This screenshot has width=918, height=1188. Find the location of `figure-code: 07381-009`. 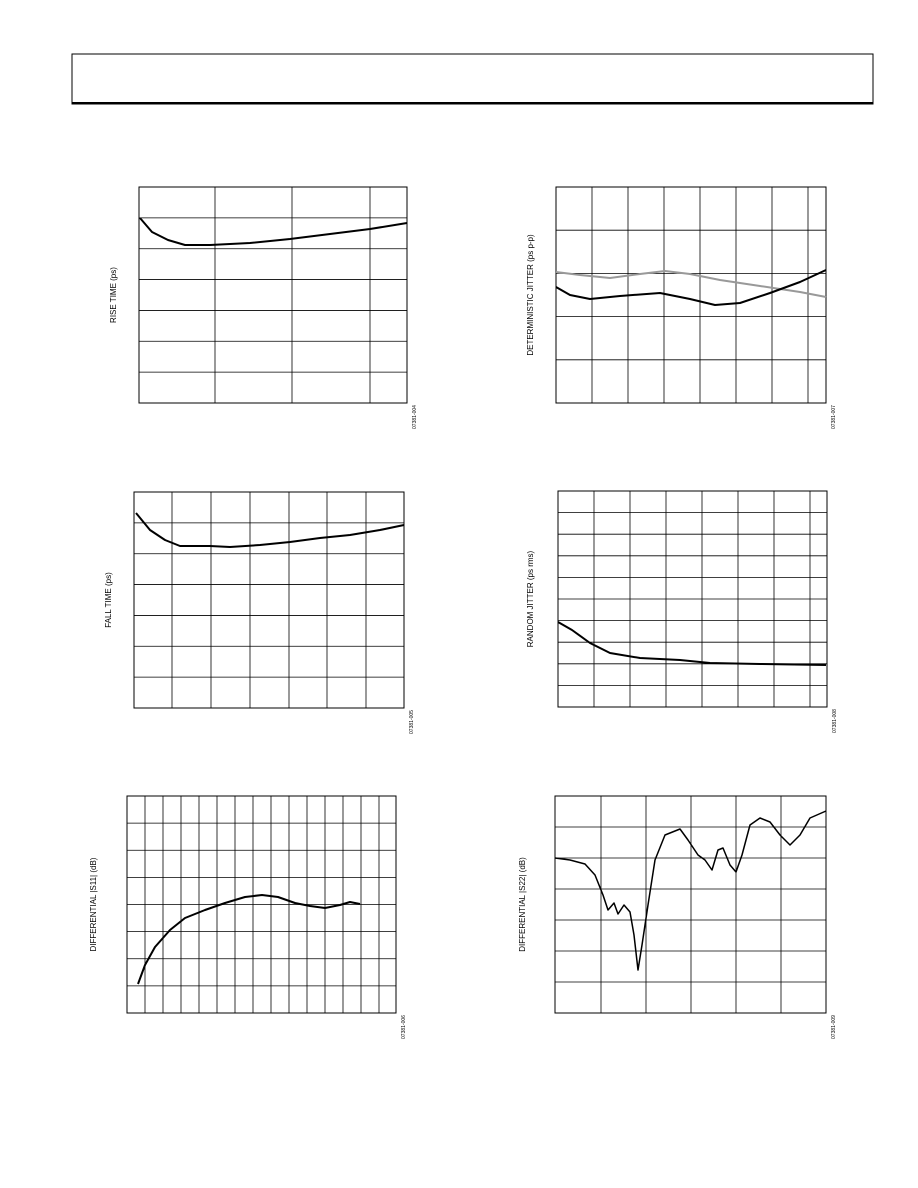

figure-code: 07381-009 is located at coordinates (834, 1027).